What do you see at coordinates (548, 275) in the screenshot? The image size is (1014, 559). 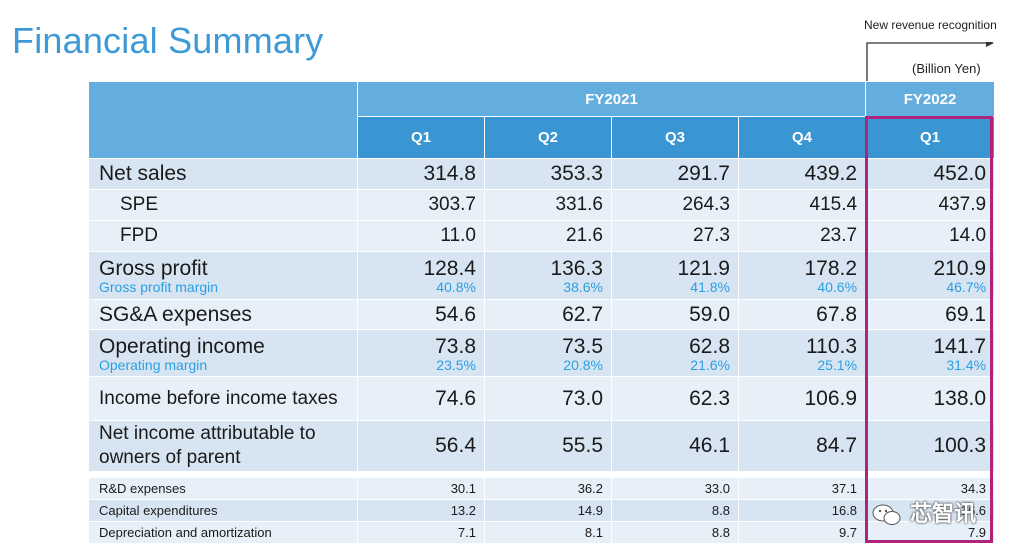 I see `cell-value: 136.3 38.6%` at bounding box center [548, 275].